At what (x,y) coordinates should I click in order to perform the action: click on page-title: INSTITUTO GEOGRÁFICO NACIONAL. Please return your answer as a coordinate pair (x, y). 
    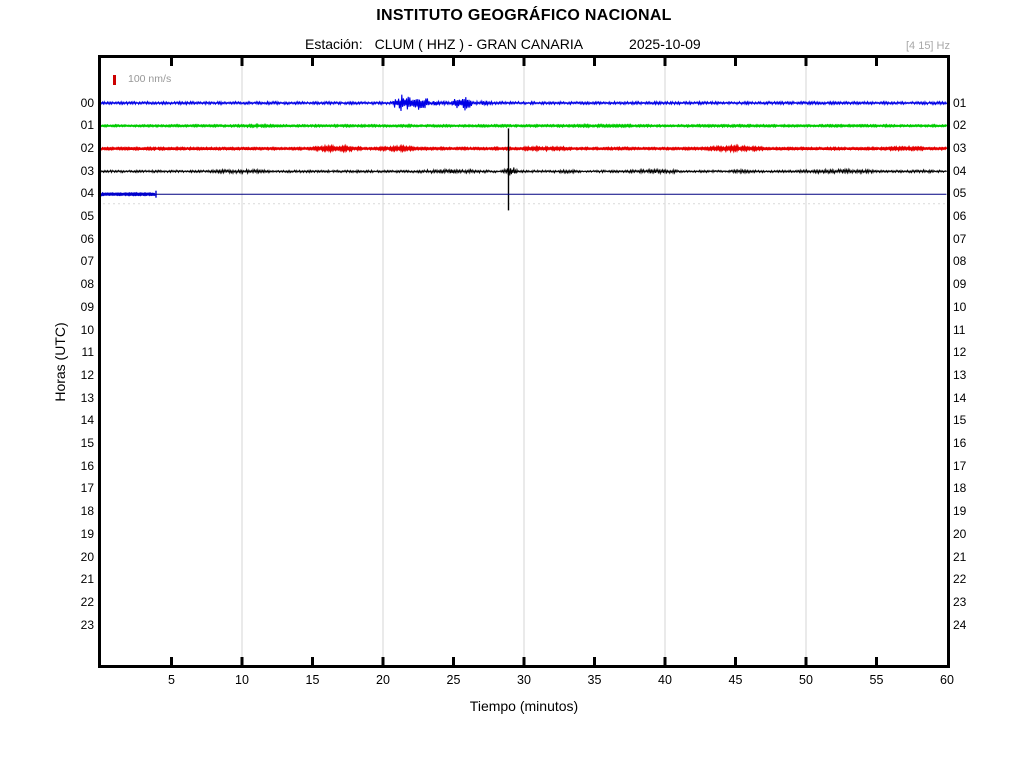
    Looking at the image, I should click on (524, 15).